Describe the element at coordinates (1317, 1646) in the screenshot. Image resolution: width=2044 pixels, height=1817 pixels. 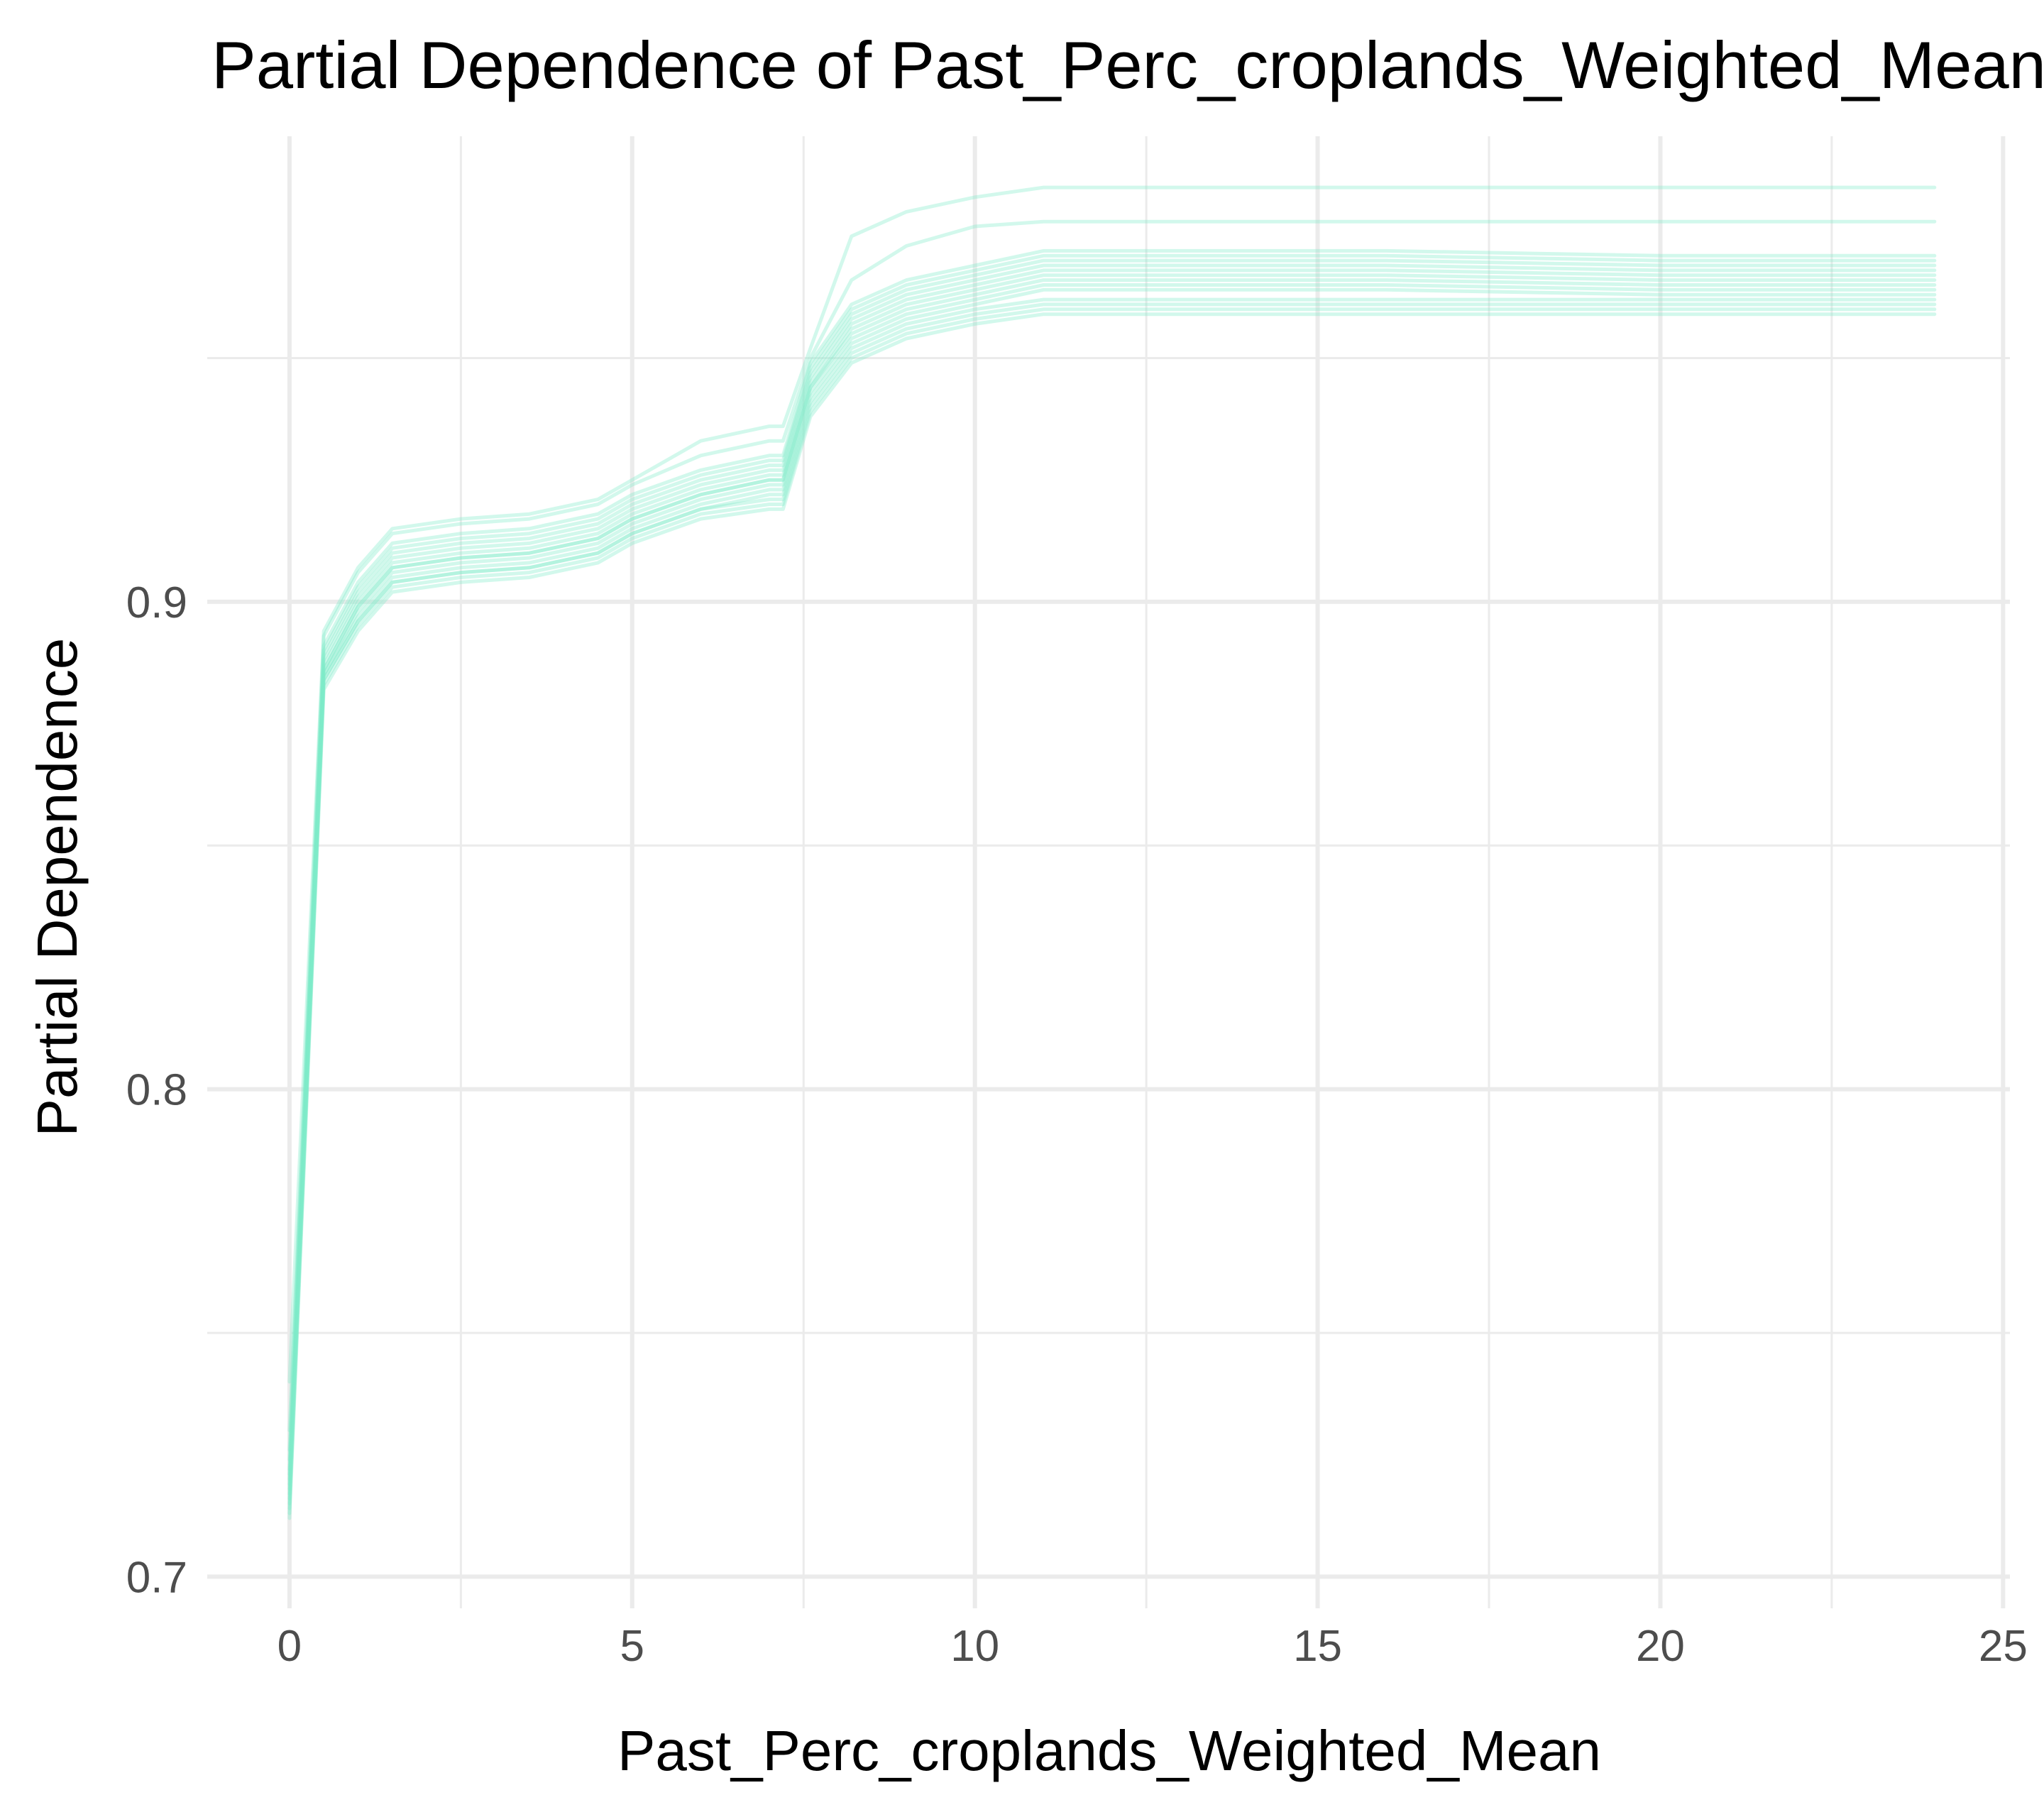
I see `x-tick-label: 15` at that location.